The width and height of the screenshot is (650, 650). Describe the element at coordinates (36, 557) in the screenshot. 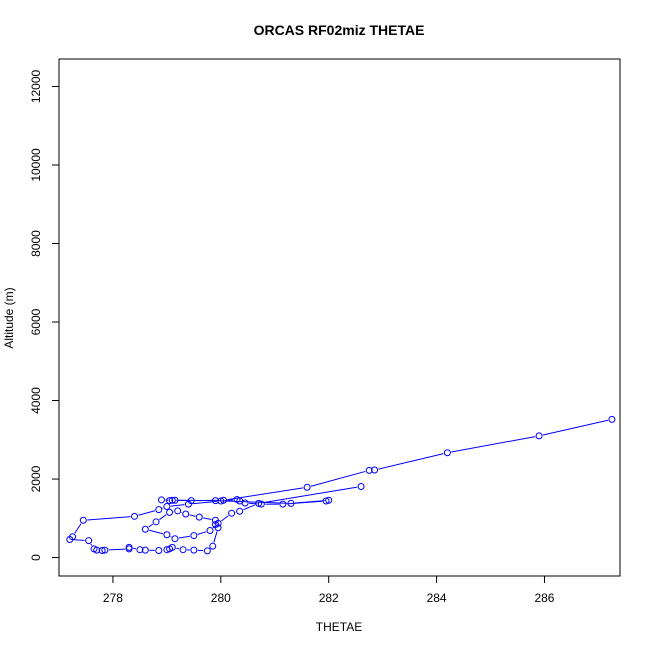

I see `y-tick-label: 0` at that location.